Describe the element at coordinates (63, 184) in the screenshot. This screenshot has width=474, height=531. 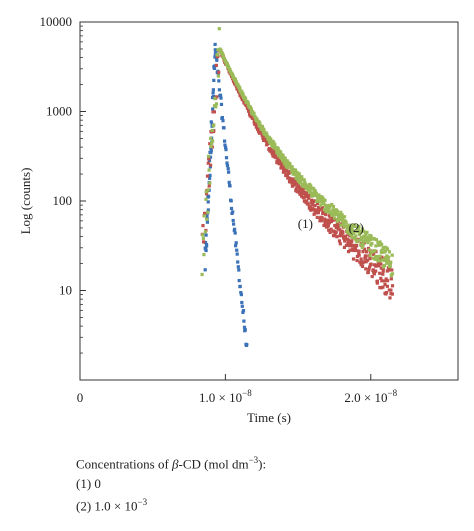
I see `y-axis-ticks: 10 100 1000 10000` at that location.